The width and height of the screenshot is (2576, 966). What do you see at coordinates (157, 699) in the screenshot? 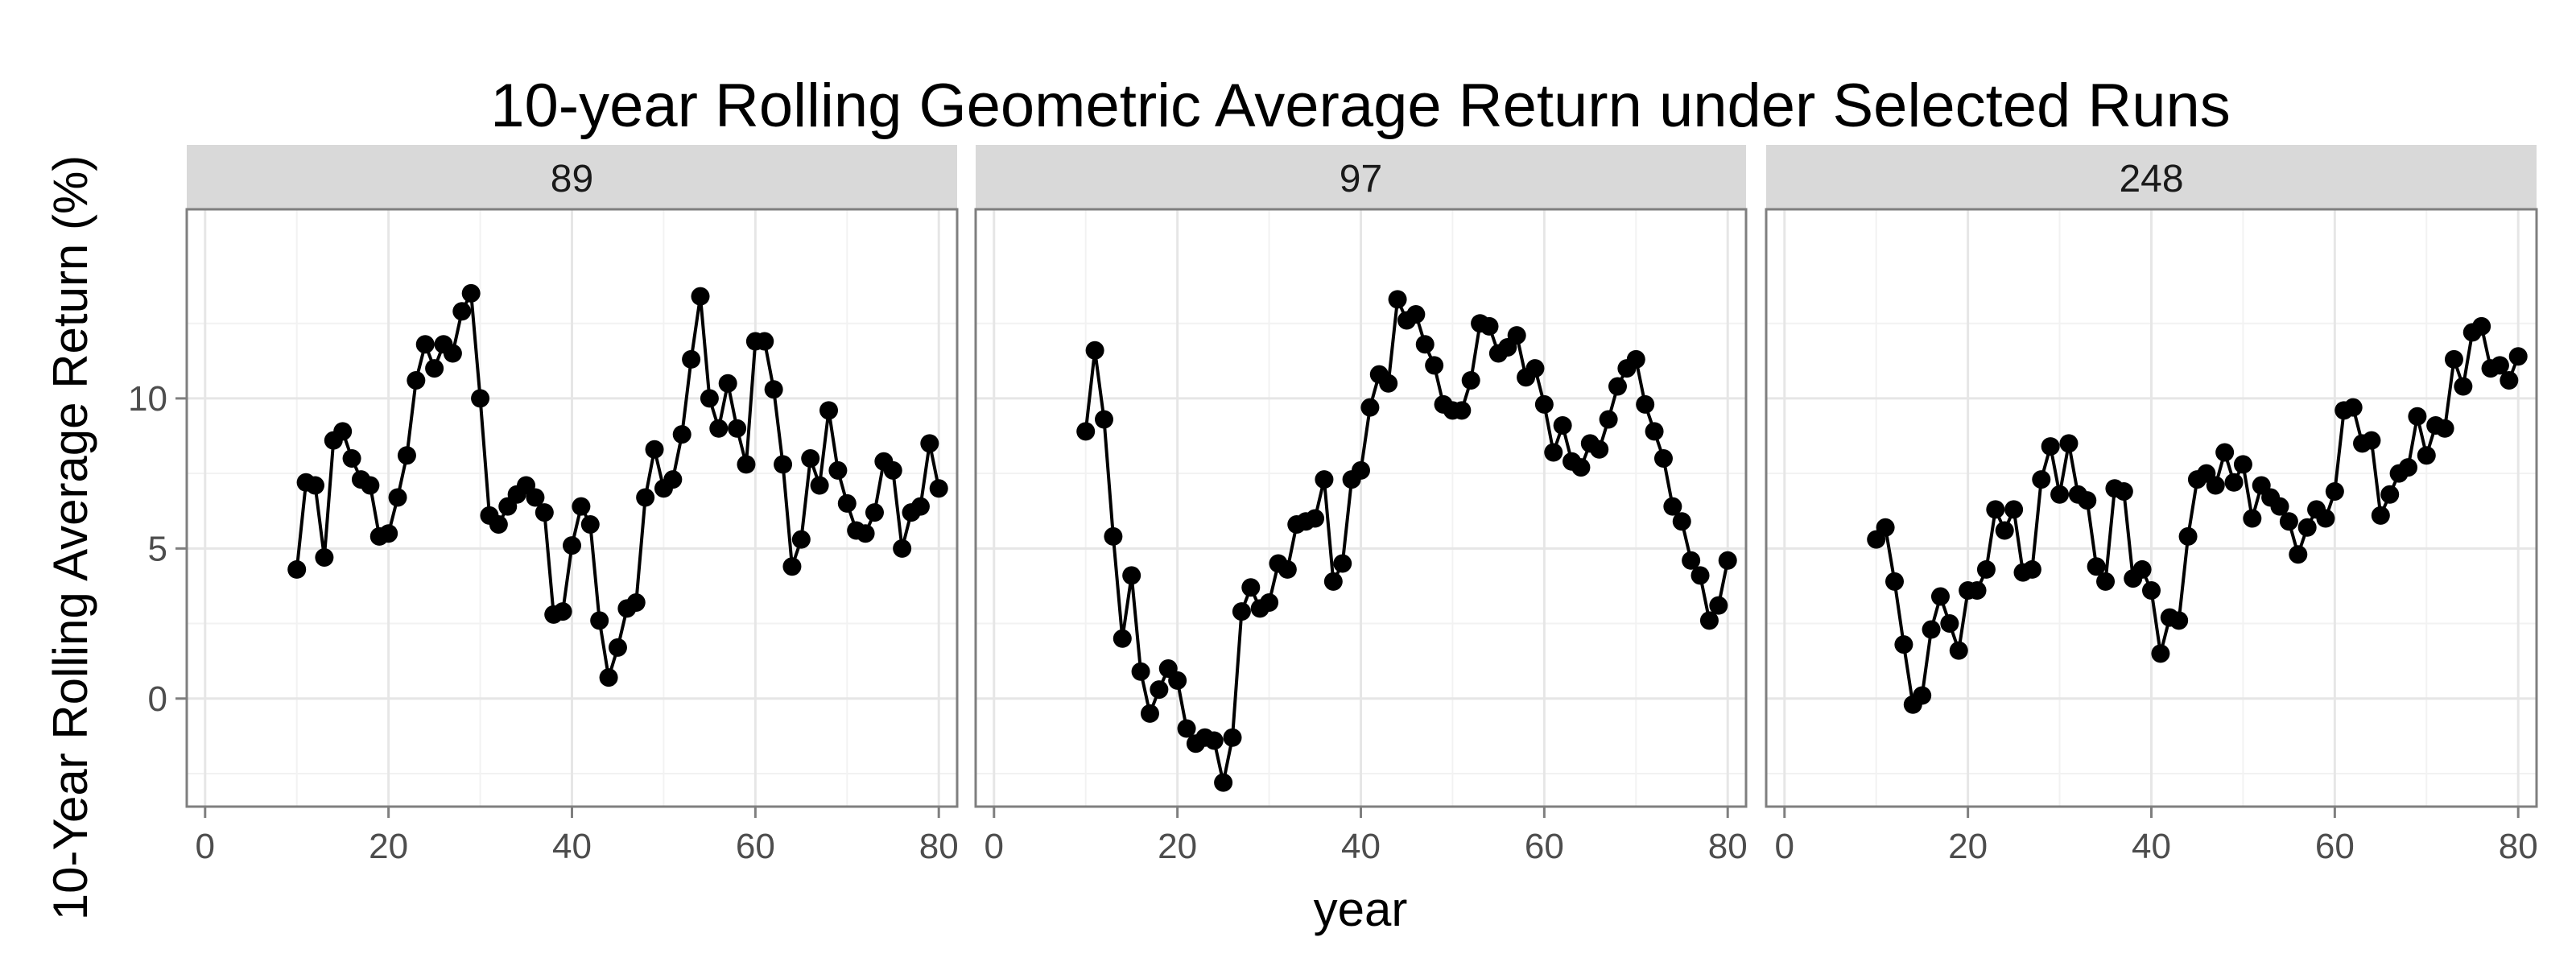
I see `y-tick-label: 0` at bounding box center [157, 699].